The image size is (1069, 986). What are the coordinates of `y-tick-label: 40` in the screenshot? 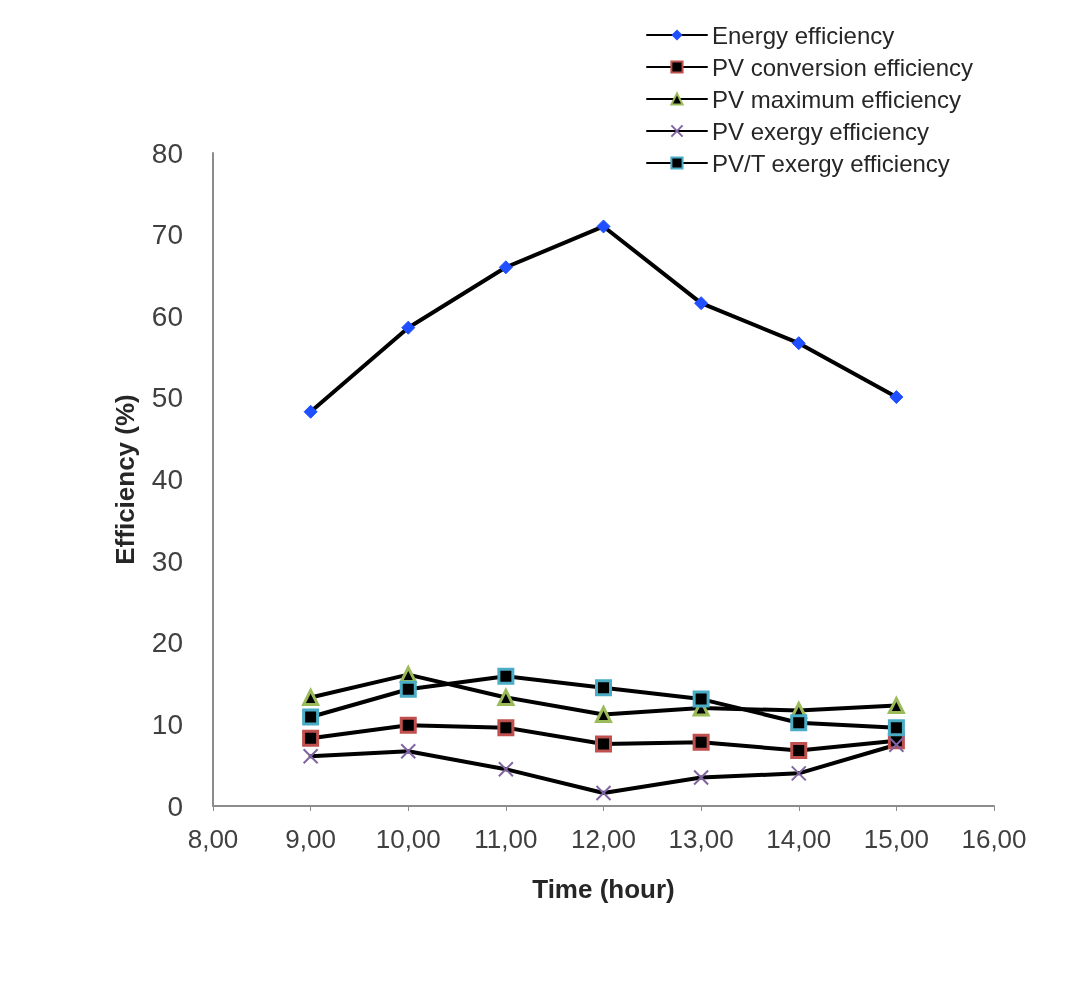 It's located at (167, 479).